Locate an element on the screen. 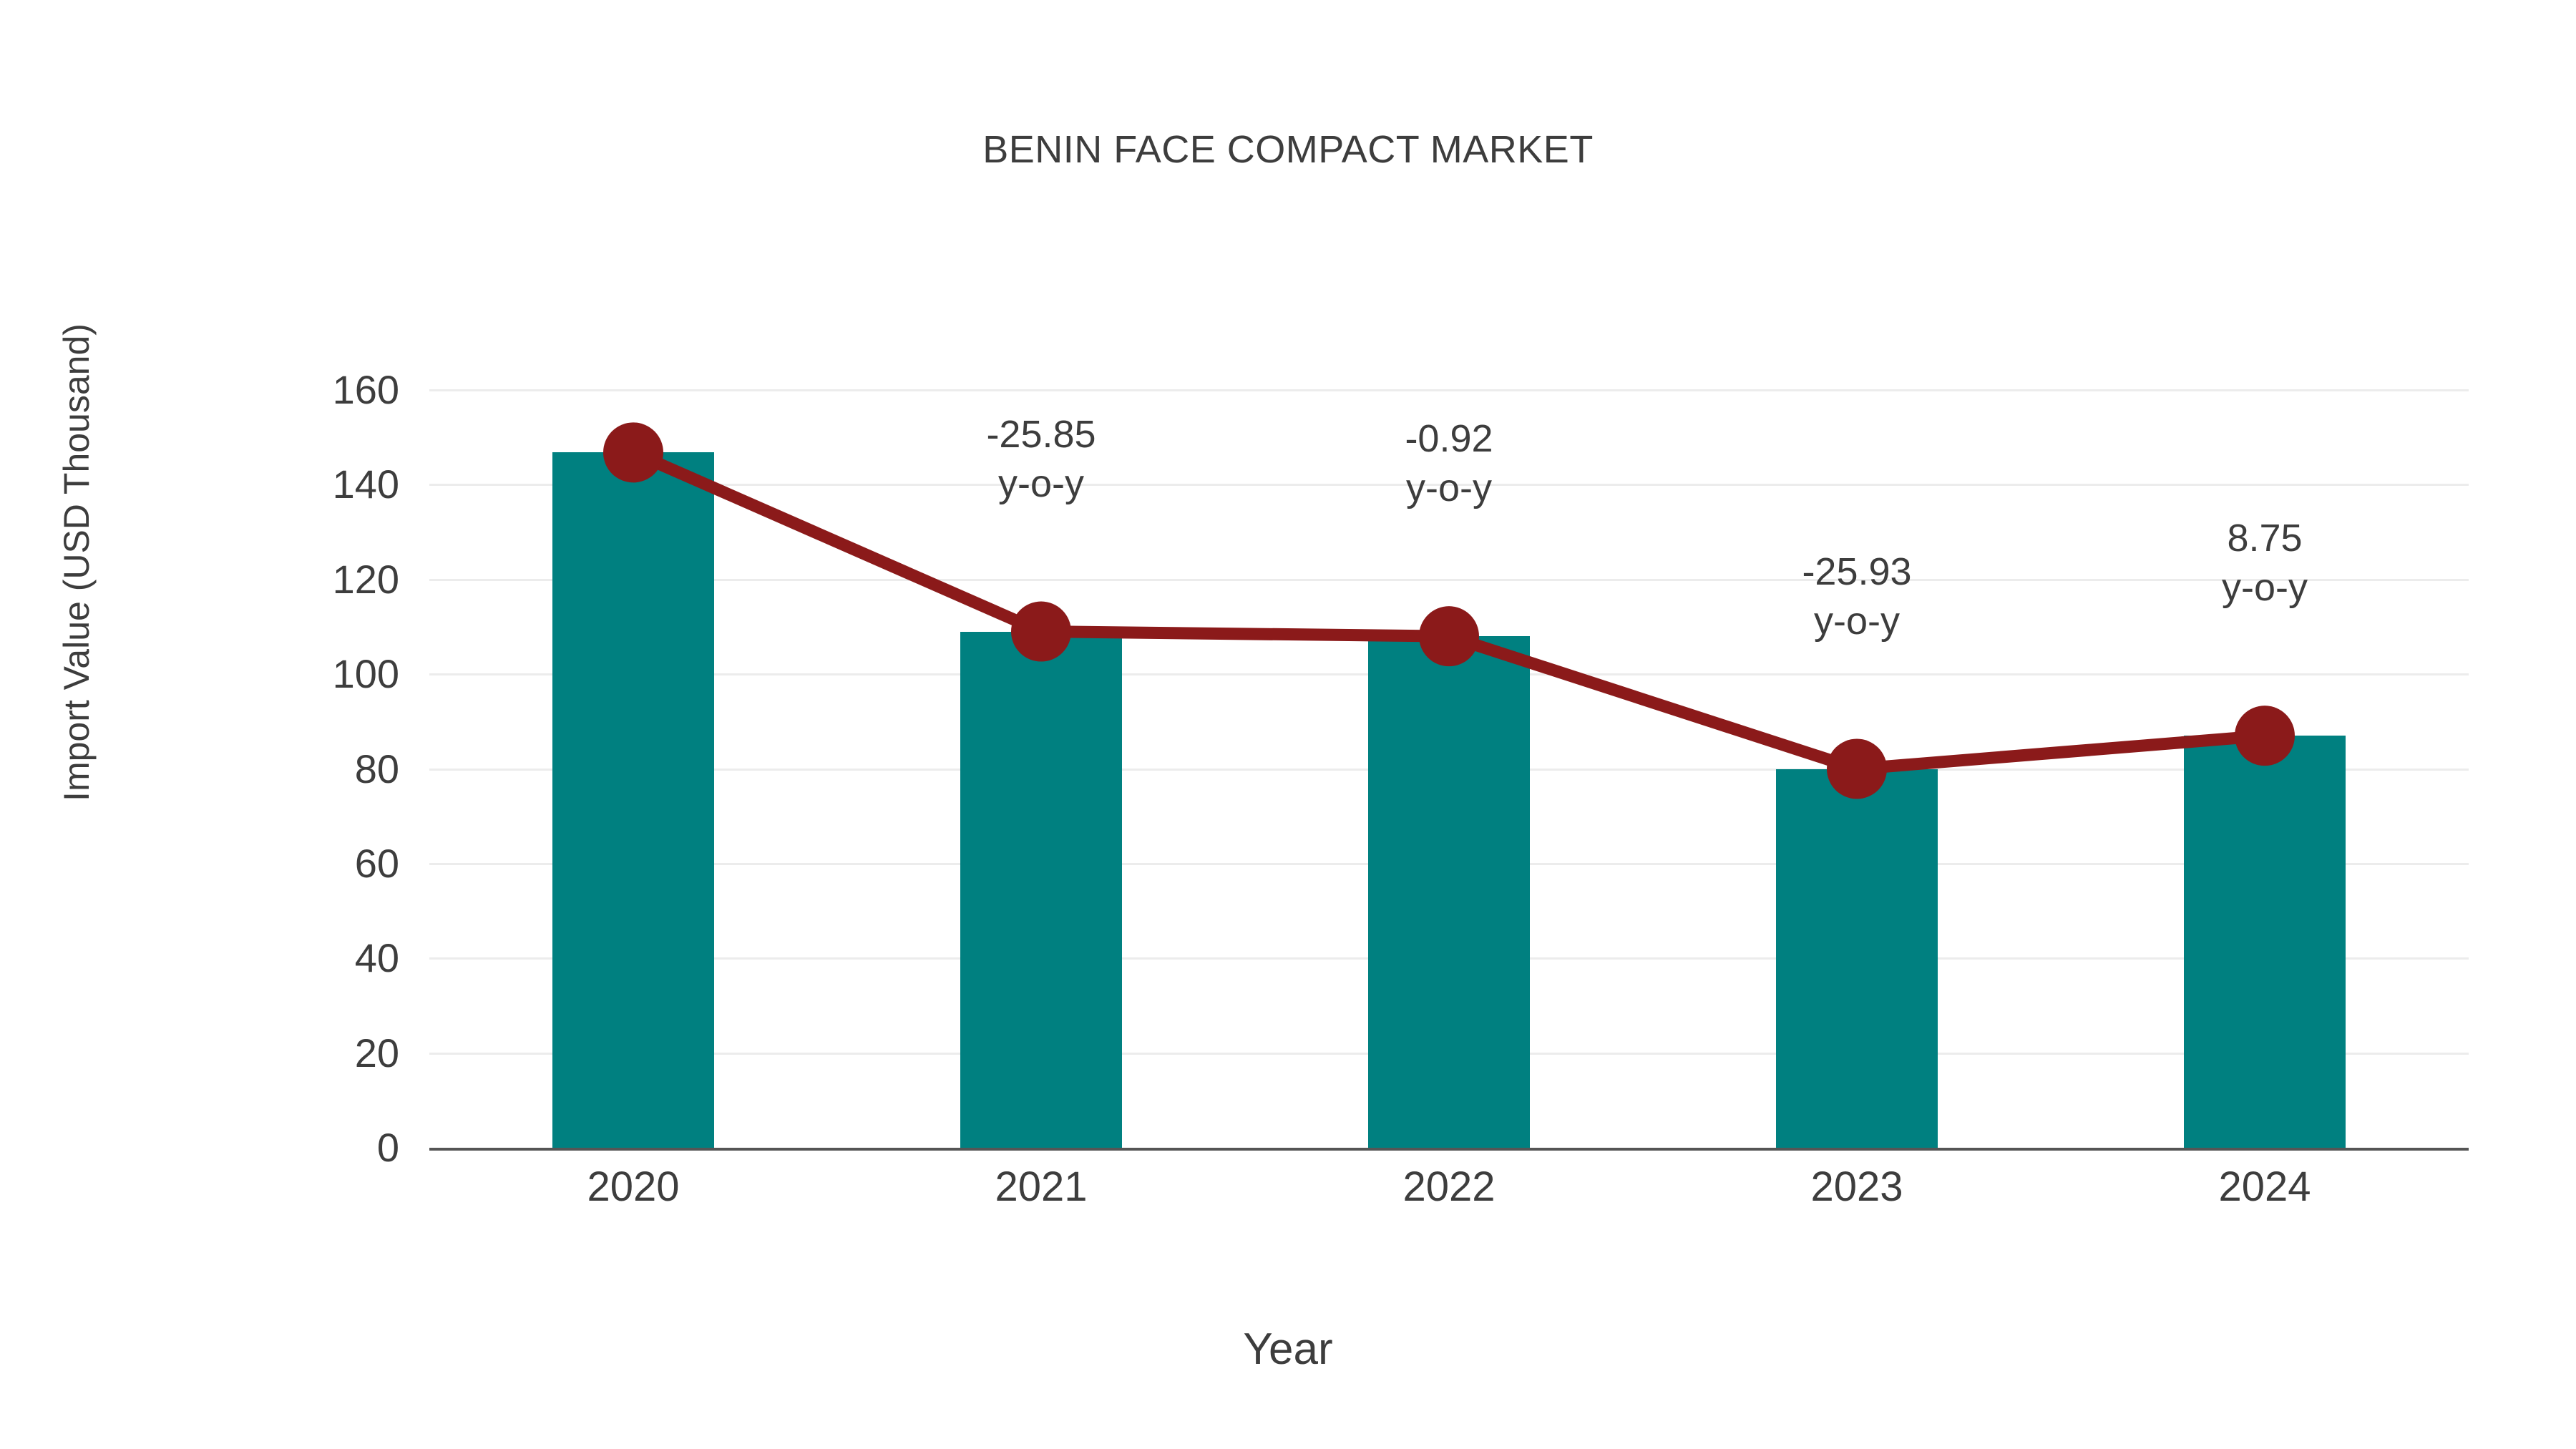  data-point-marker-2023 is located at coordinates (1857, 769).